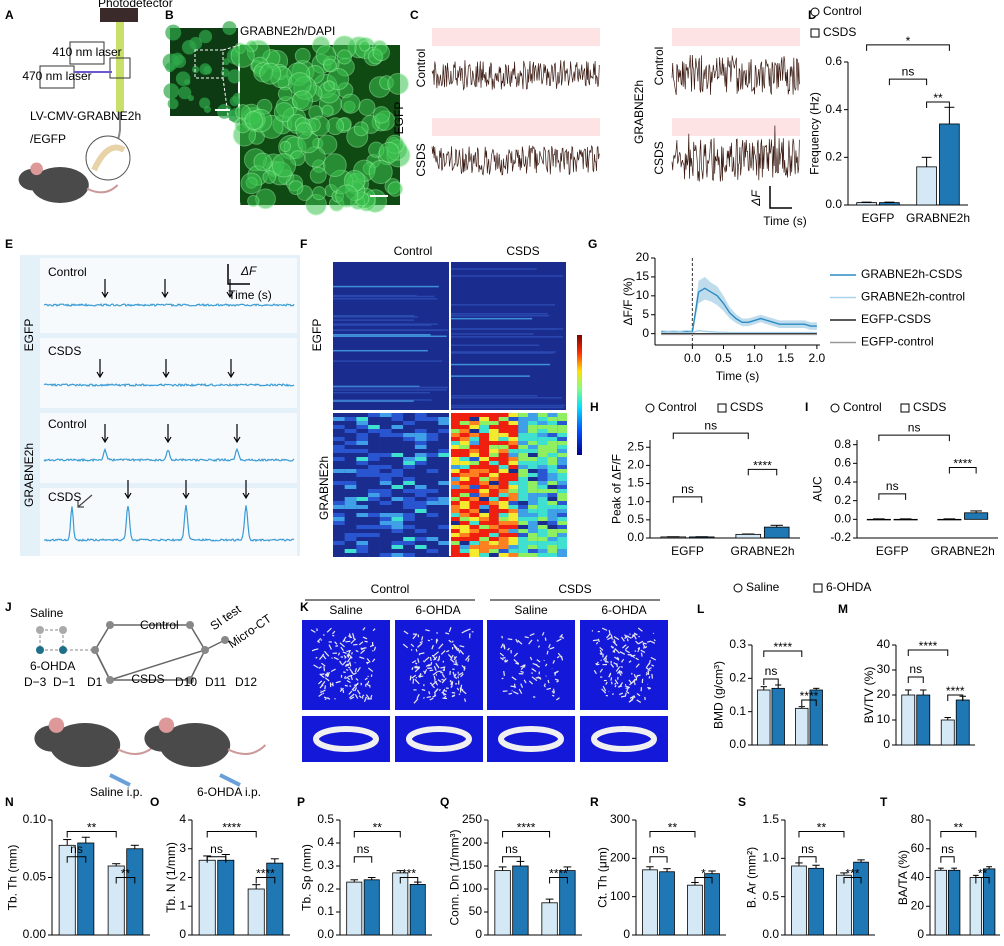 This screenshot has height=946, width=1004. Describe the element at coordinates (421, 68) in the screenshot. I see `row-label: Control` at that location.